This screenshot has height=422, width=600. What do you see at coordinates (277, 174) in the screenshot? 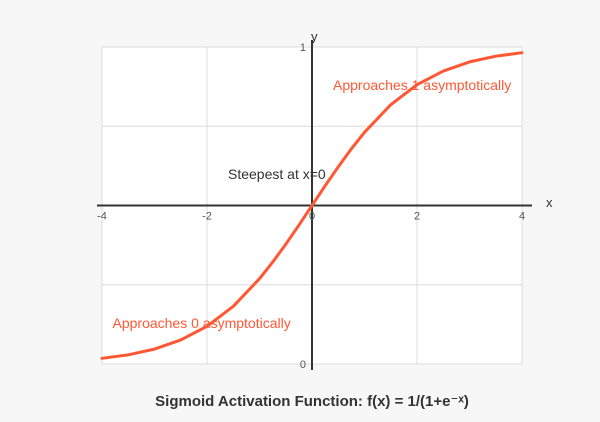
I see `annotation-label: Steepest at x=0` at bounding box center [277, 174].